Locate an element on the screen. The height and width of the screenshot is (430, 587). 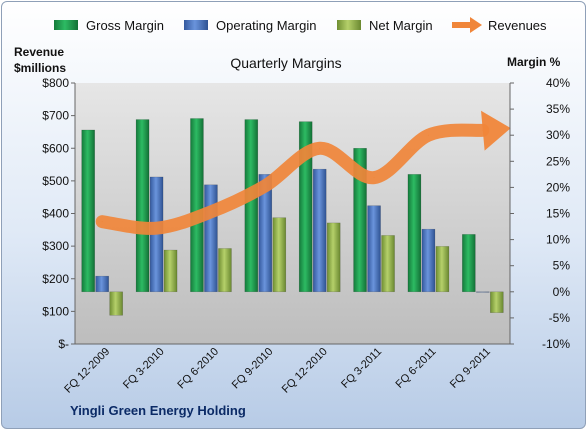
x-tick-label: FQ 3-2010 is located at coordinates (144, 369).